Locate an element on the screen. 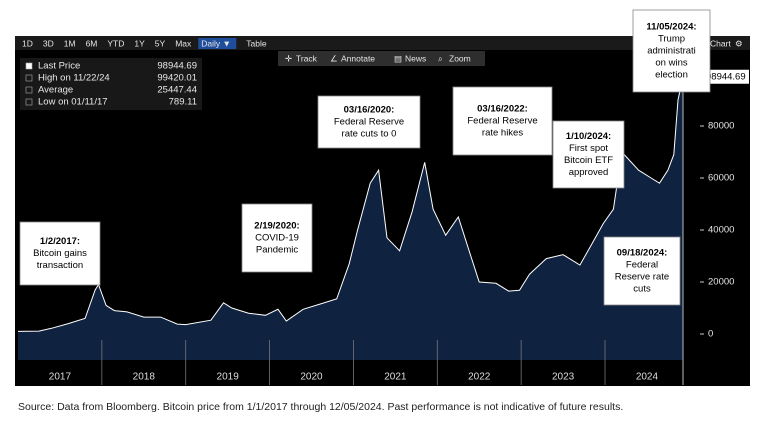  annotation-date: 09/18/2024: is located at coordinates (642, 253).